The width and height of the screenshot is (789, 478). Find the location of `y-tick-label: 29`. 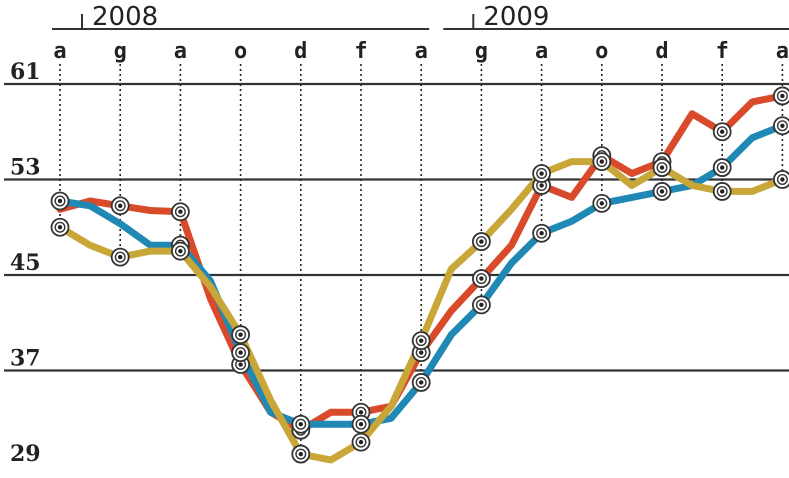

y-tick-label: 29 is located at coordinates (25, 454).